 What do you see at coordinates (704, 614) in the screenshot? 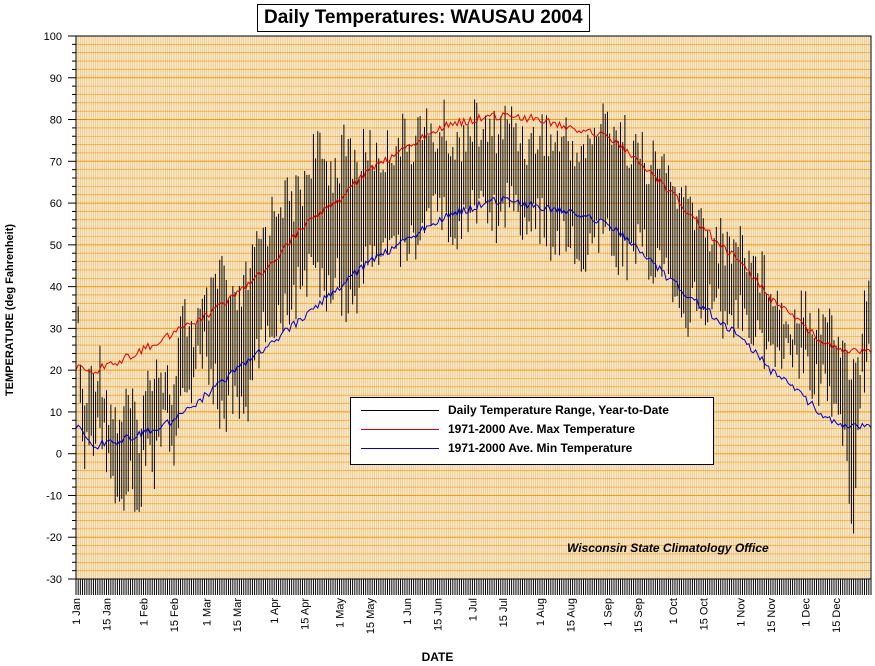
I see `x-tick-label: 15 Oct` at bounding box center [704, 614].